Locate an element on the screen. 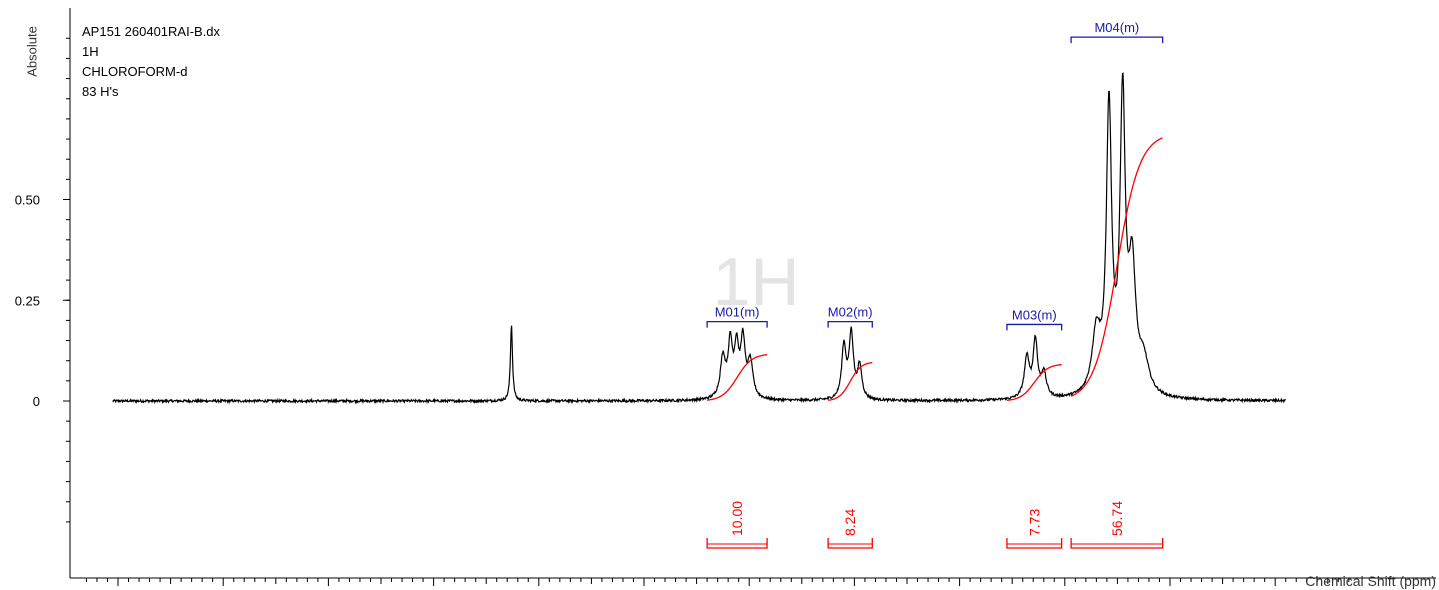 The image size is (1439, 590). sample-nucleus: 1H is located at coordinates (90, 51).